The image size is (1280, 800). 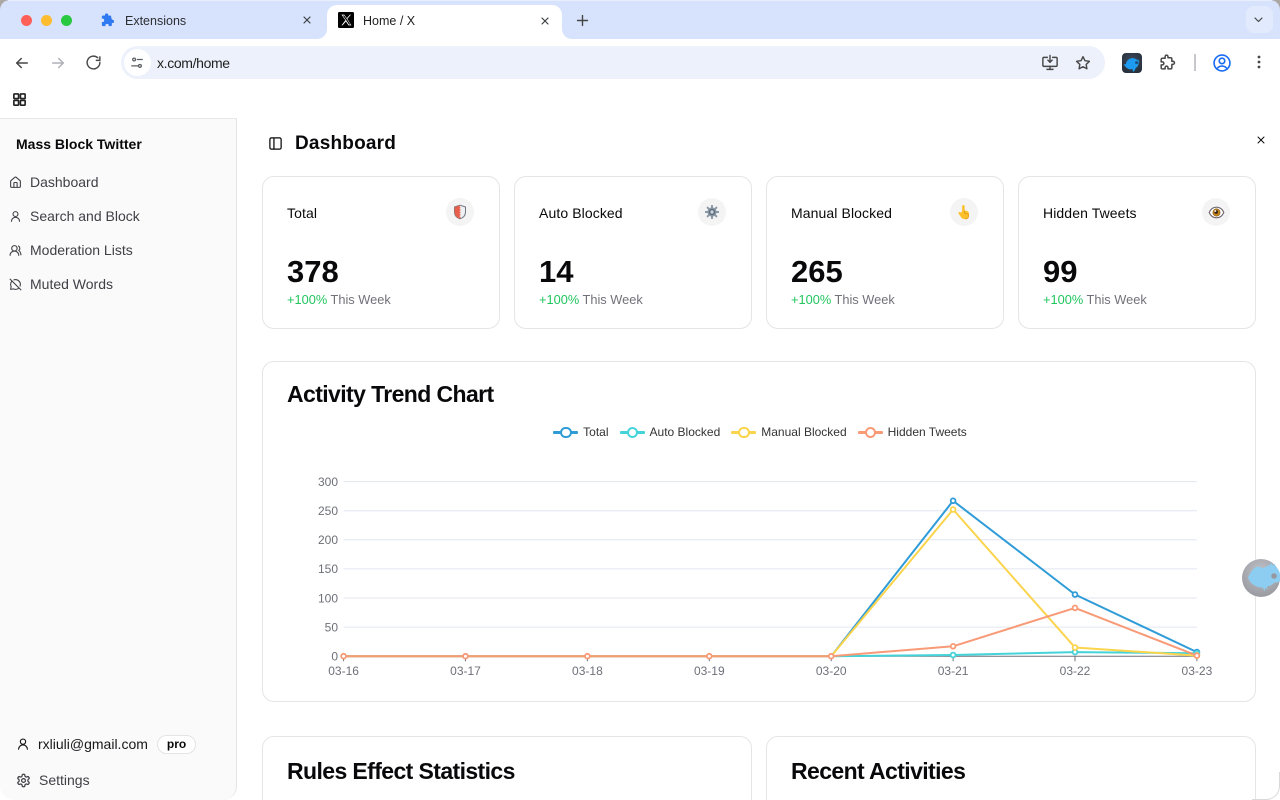 I want to click on svg-text: 03-17, so click(x=465, y=671).